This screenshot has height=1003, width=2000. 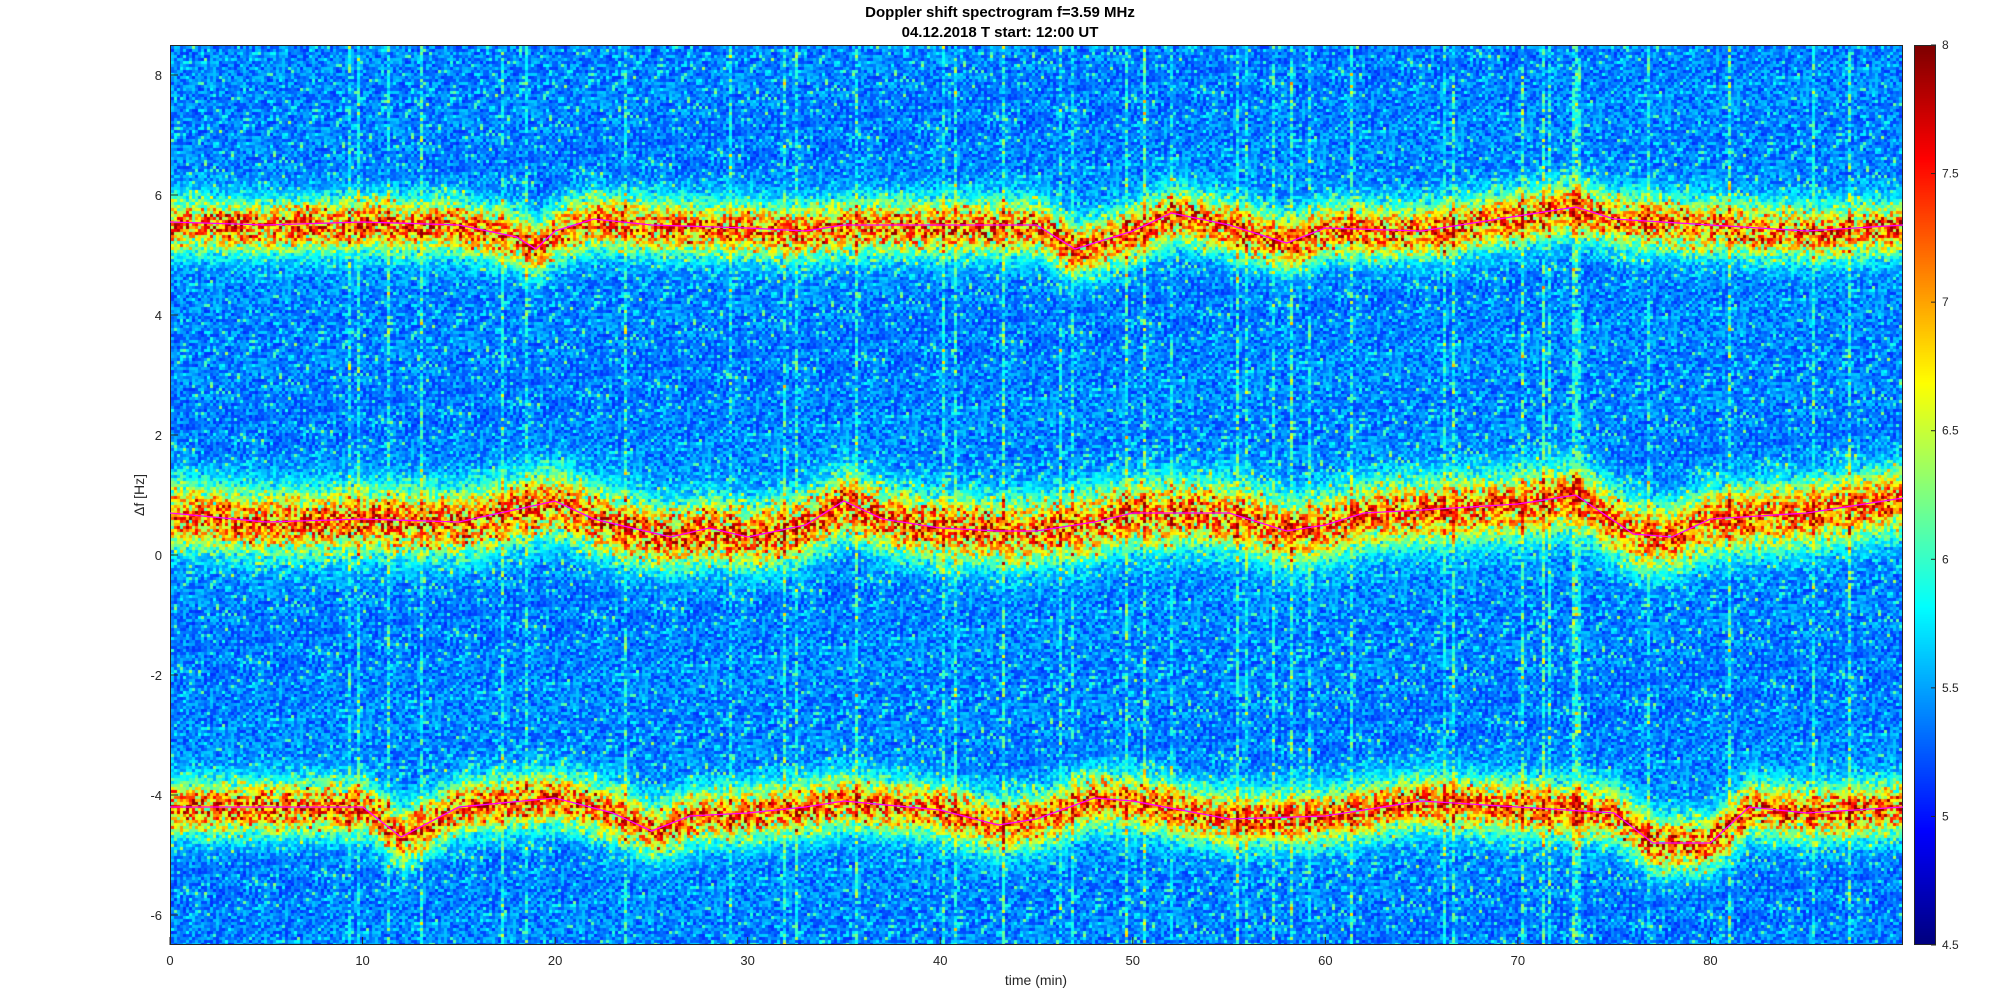 I want to click on y-tick-label: 6, so click(x=158, y=195).